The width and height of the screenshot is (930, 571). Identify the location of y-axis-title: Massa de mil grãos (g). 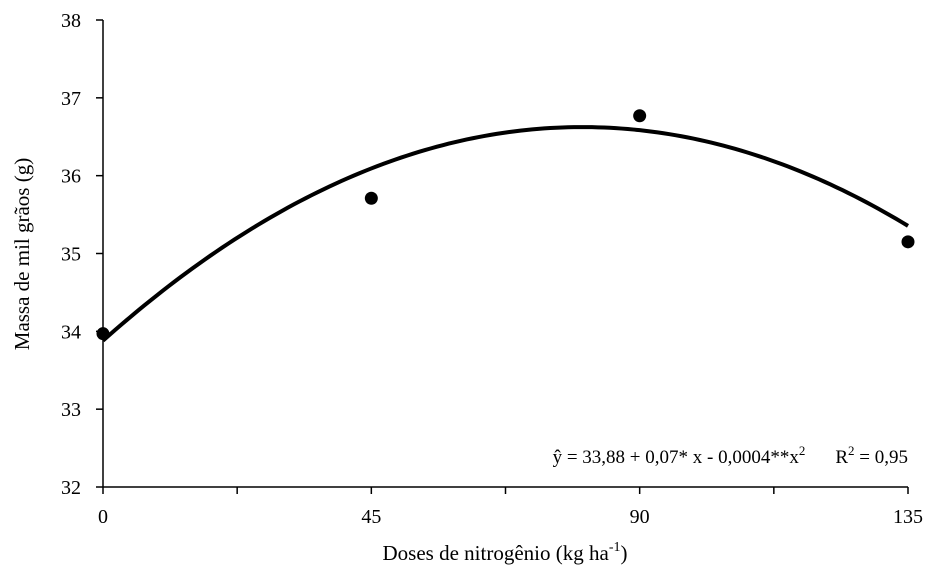
(22, 254).